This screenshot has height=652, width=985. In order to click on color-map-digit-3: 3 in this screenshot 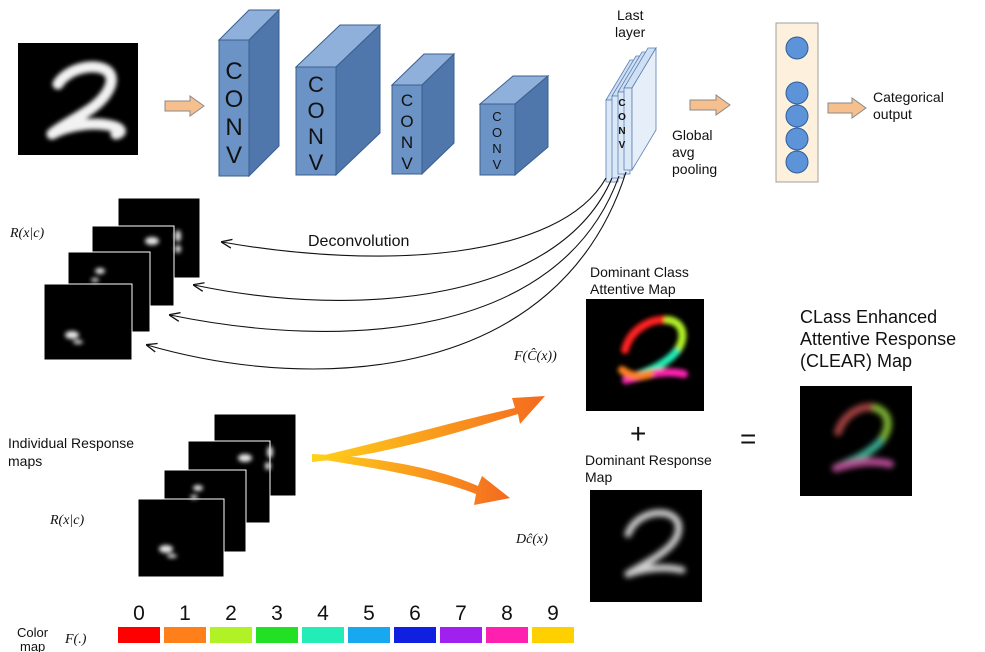, I will do `click(277, 613)`.